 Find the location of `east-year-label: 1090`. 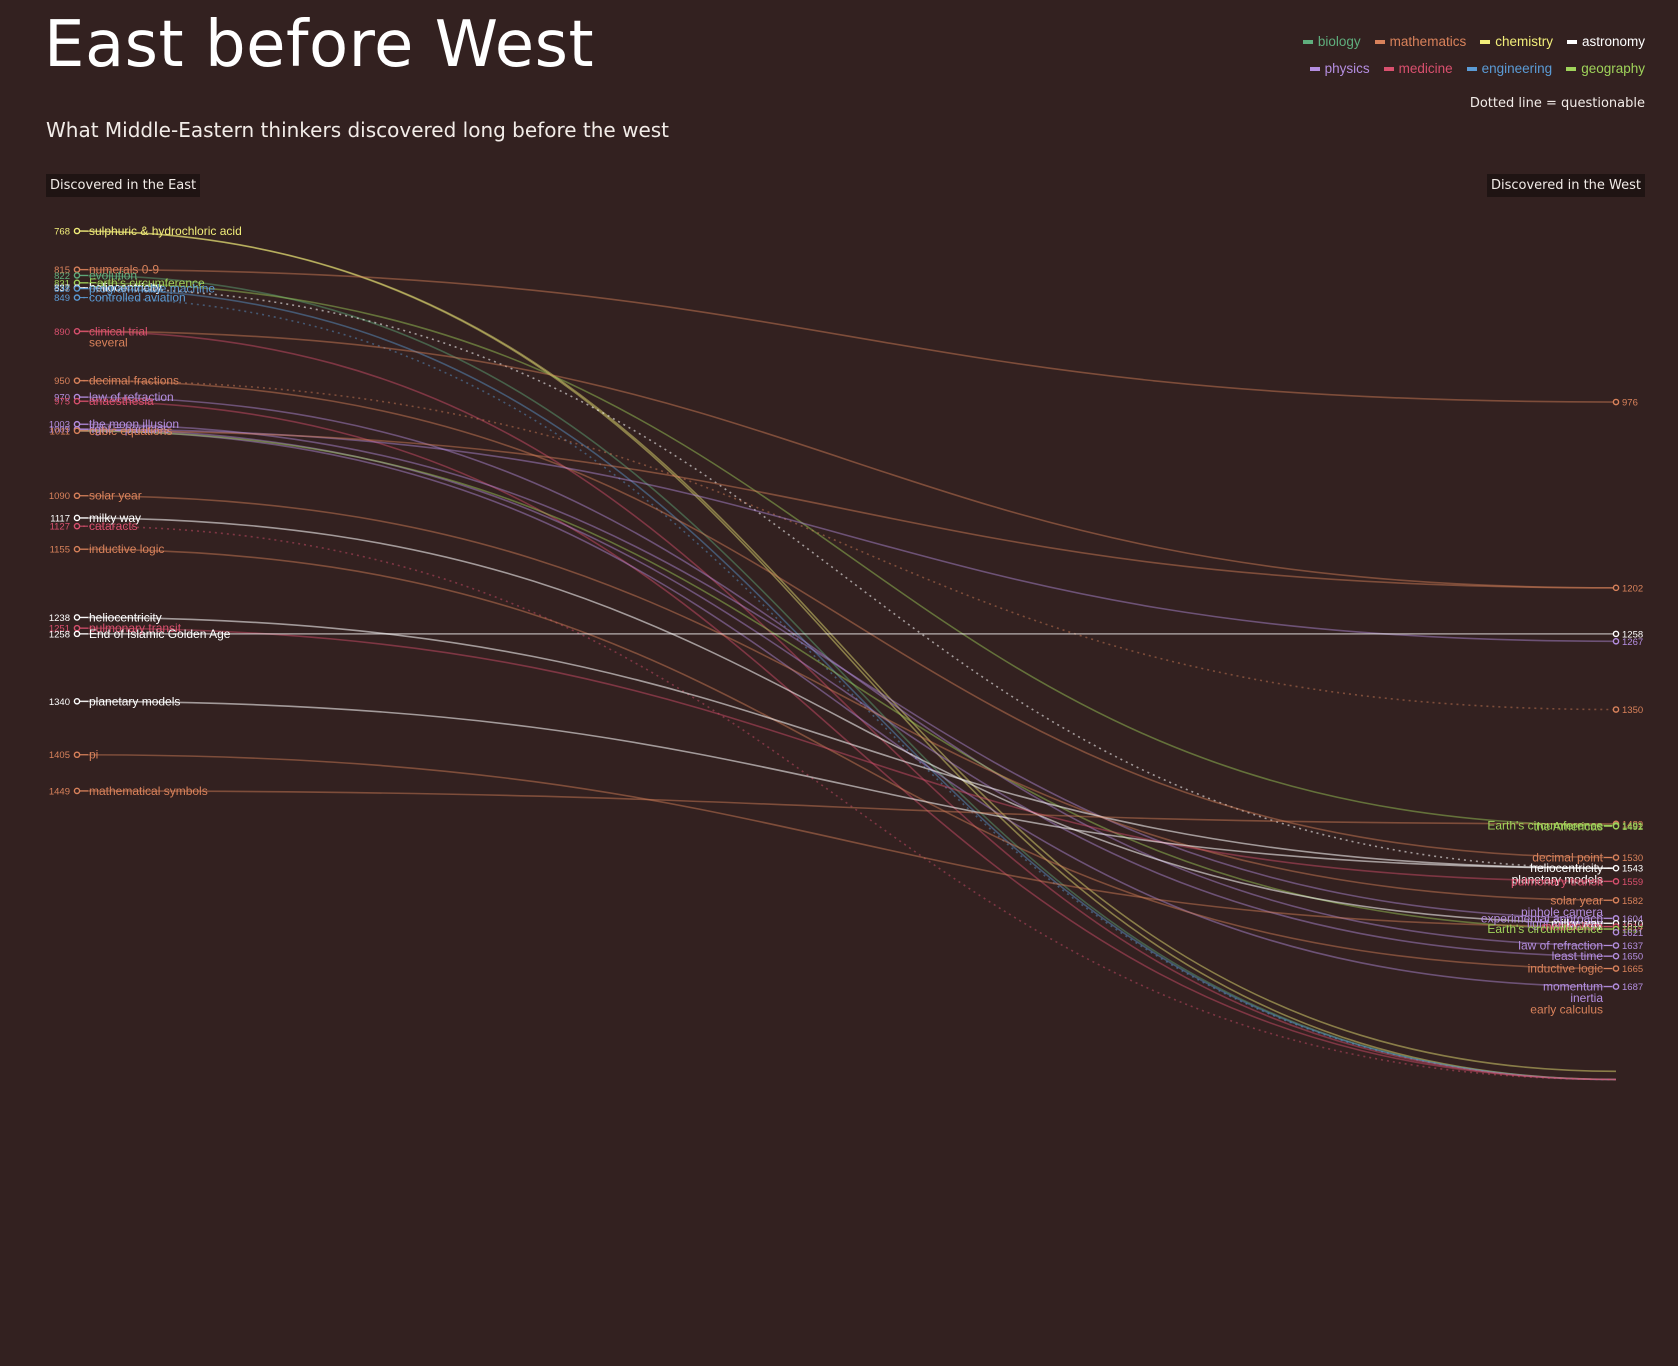

east-year-label: 1090 is located at coordinates (59, 496).